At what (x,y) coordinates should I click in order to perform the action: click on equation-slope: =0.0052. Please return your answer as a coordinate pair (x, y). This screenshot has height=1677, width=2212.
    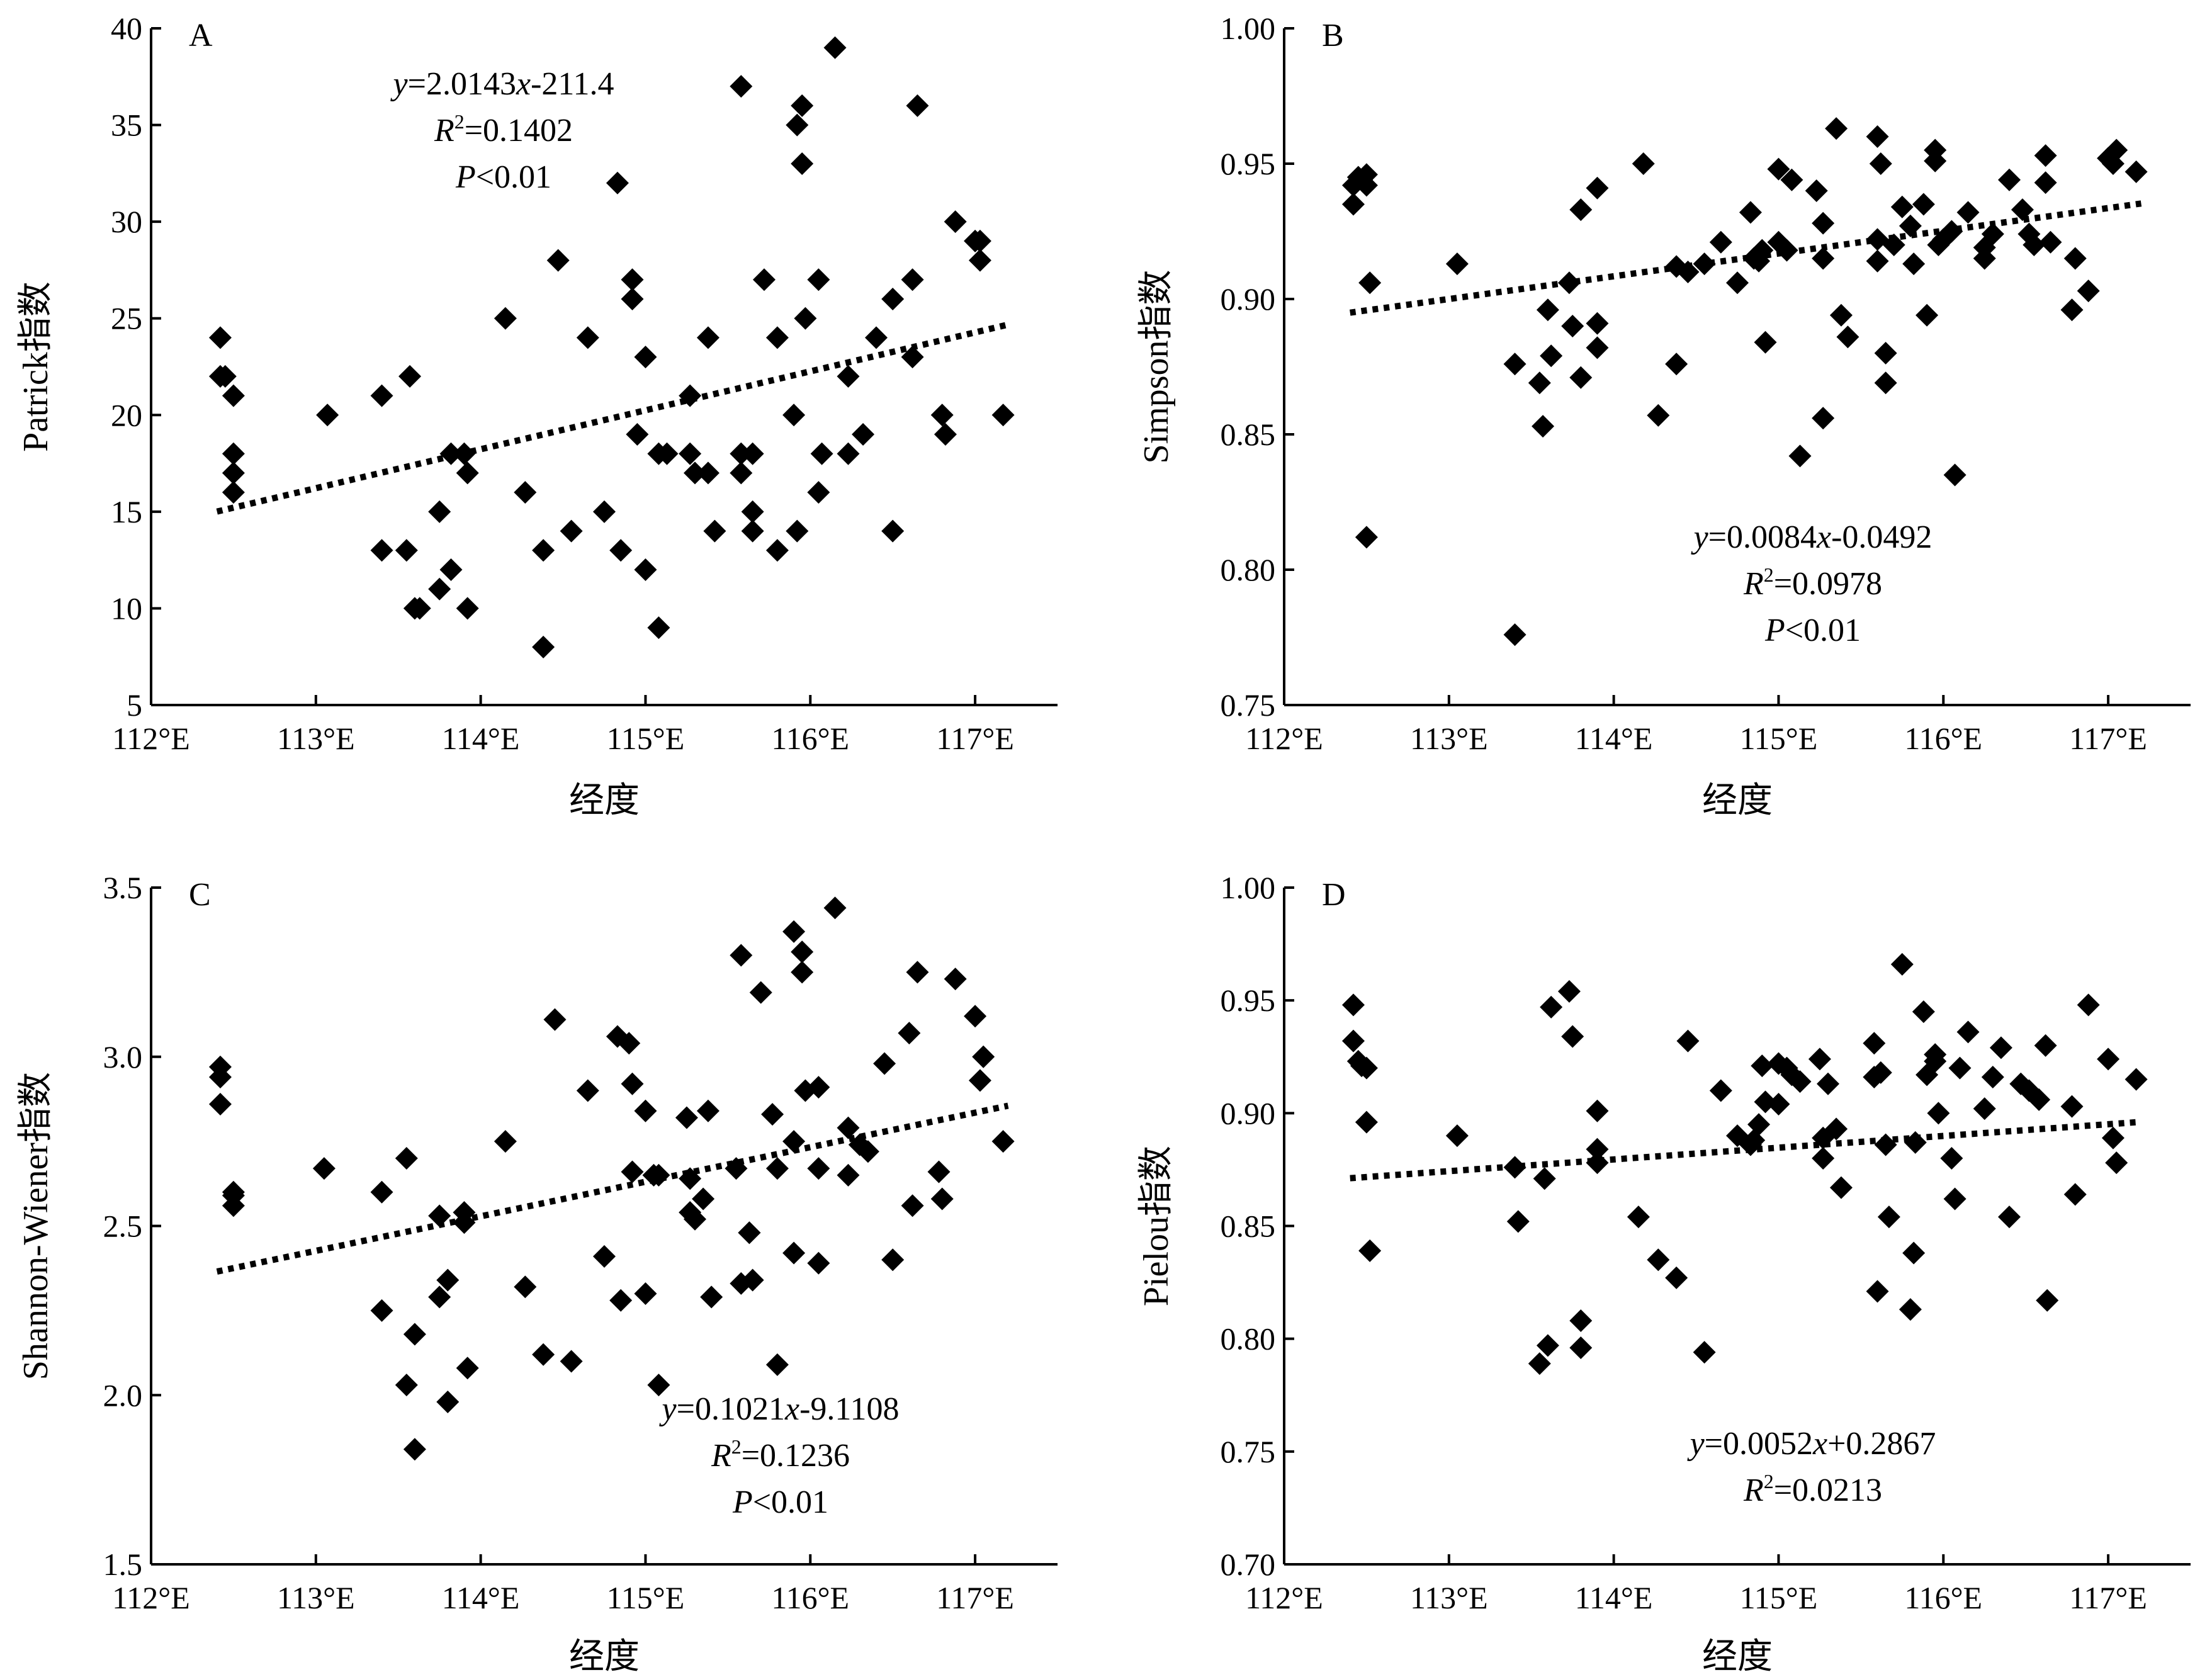
    Looking at the image, I should click on (1759, 1444).